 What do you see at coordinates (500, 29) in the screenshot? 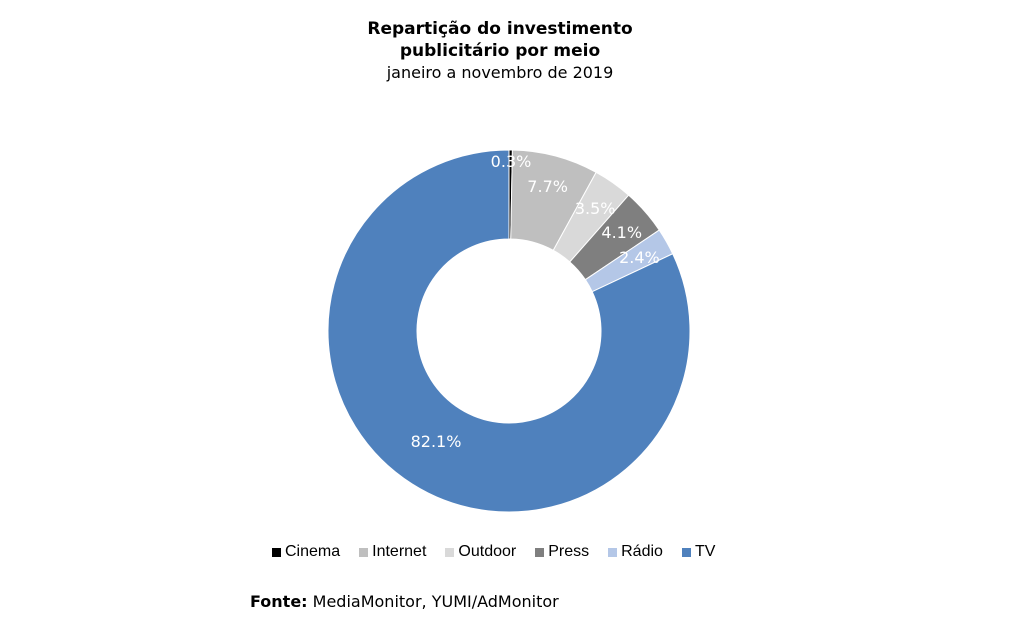
I see `chart-title-line1: Repartição do investimento` at bounding box center [500, 29].